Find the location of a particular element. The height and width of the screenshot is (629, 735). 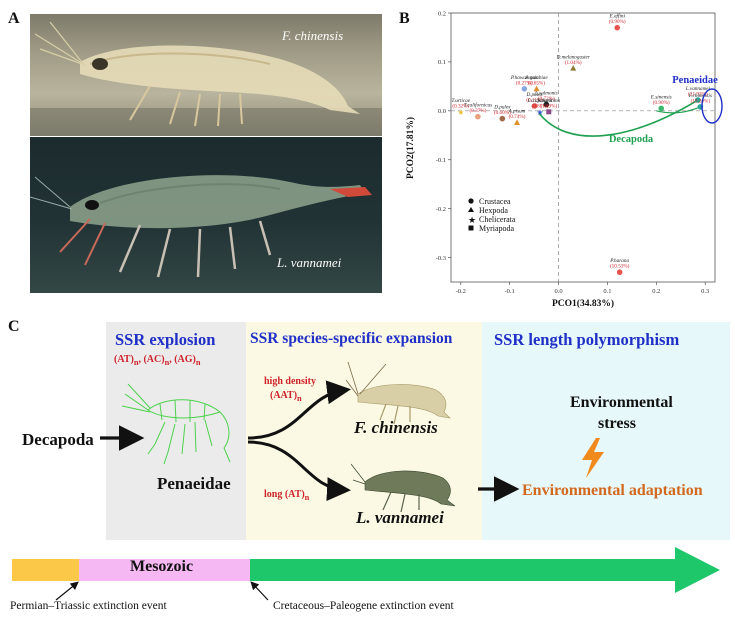

legend-chelicerata-icon: ★ is located at coordinates (472, 220).